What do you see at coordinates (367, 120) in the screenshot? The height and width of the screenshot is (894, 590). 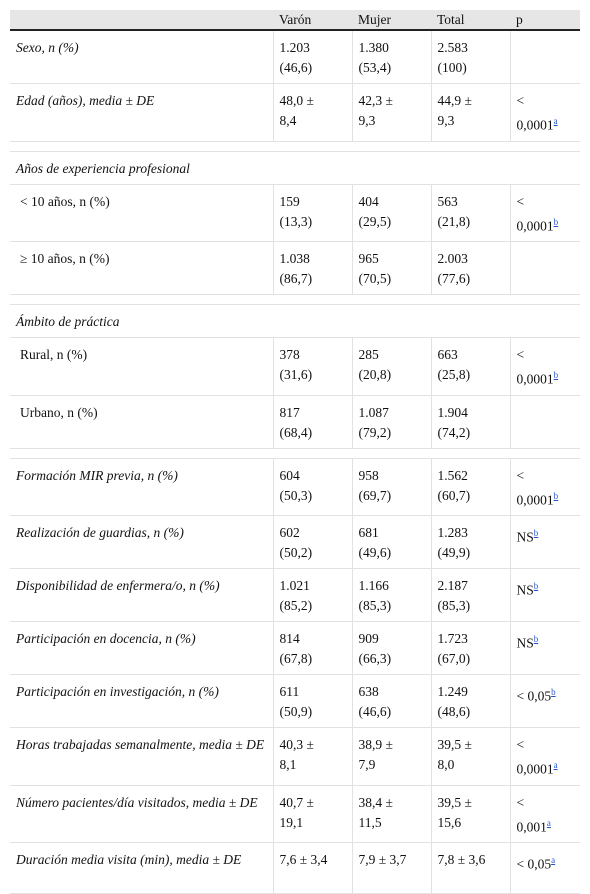 I see `cell-line: 9,3` at bounding box center [367, 120].